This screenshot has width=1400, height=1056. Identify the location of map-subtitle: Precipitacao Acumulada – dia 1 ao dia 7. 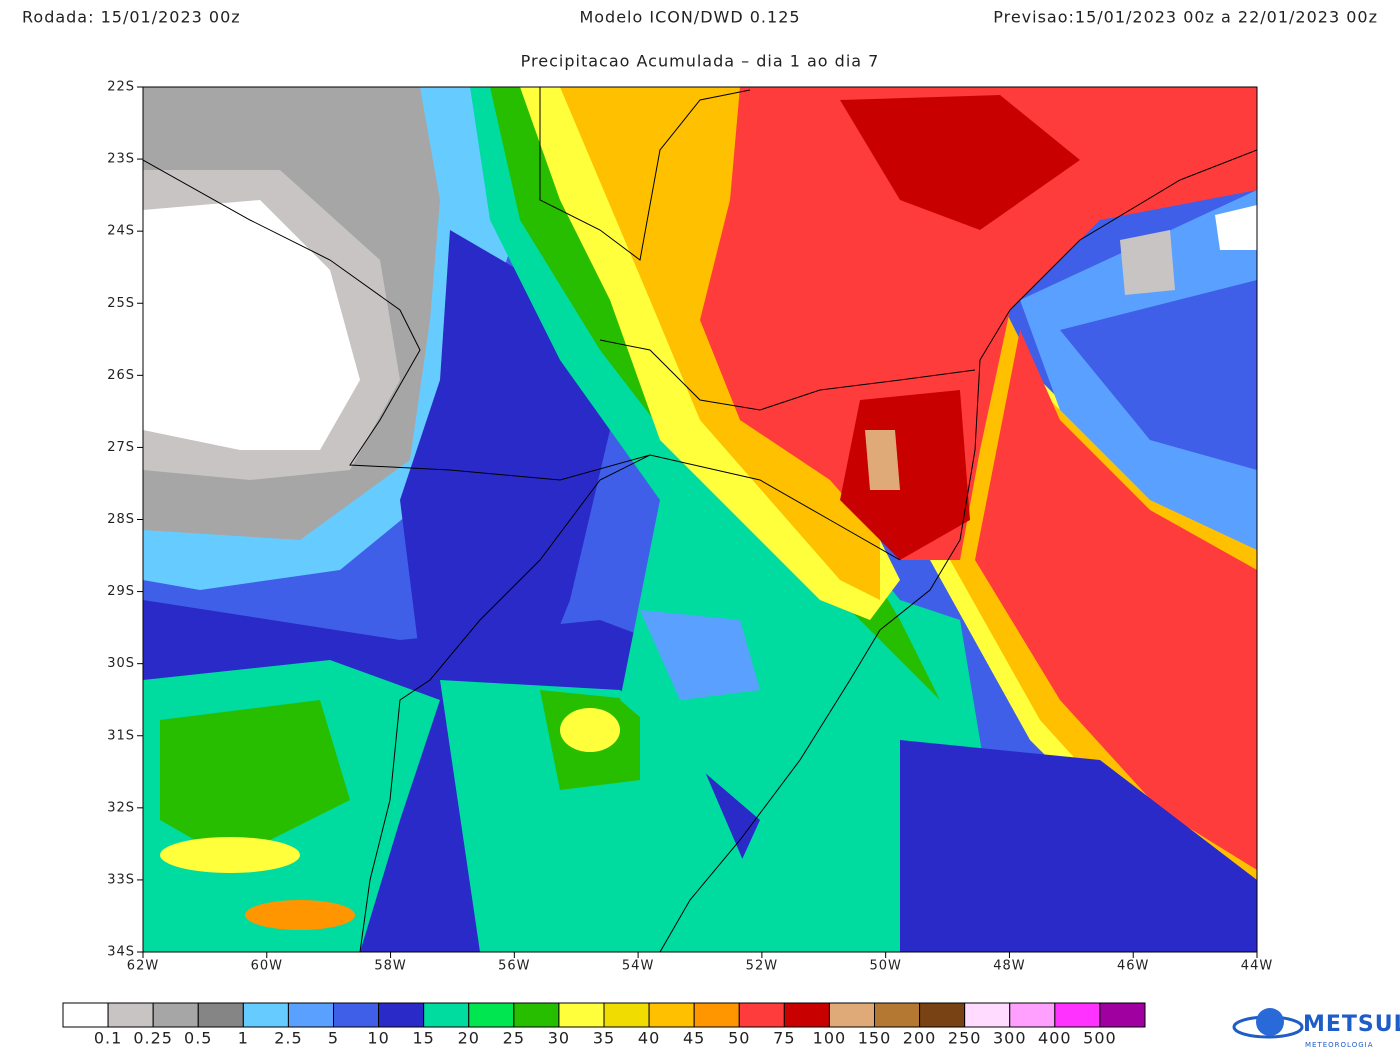
(700, 61).